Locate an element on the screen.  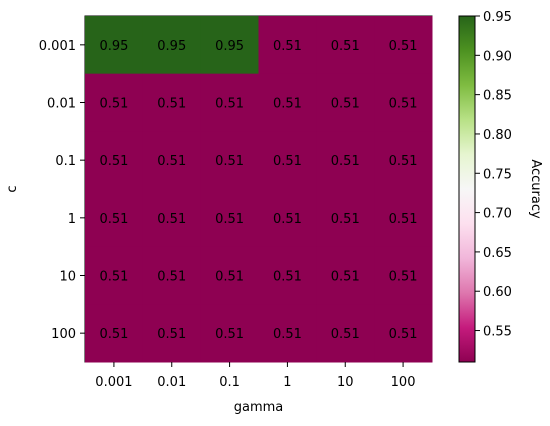
colorbar-tick-label: 0.75 is located at coordinates (497, 174).